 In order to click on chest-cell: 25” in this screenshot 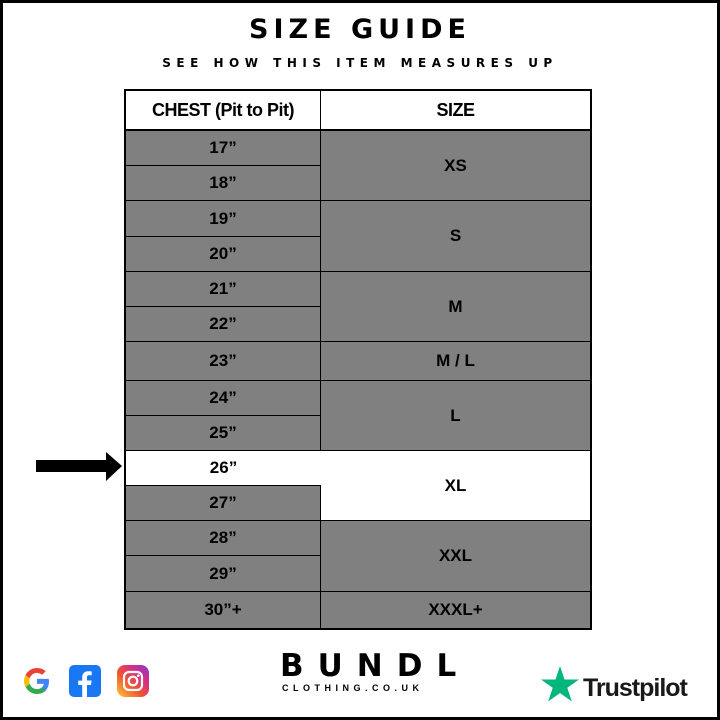, I will do `click(223, 433)`.